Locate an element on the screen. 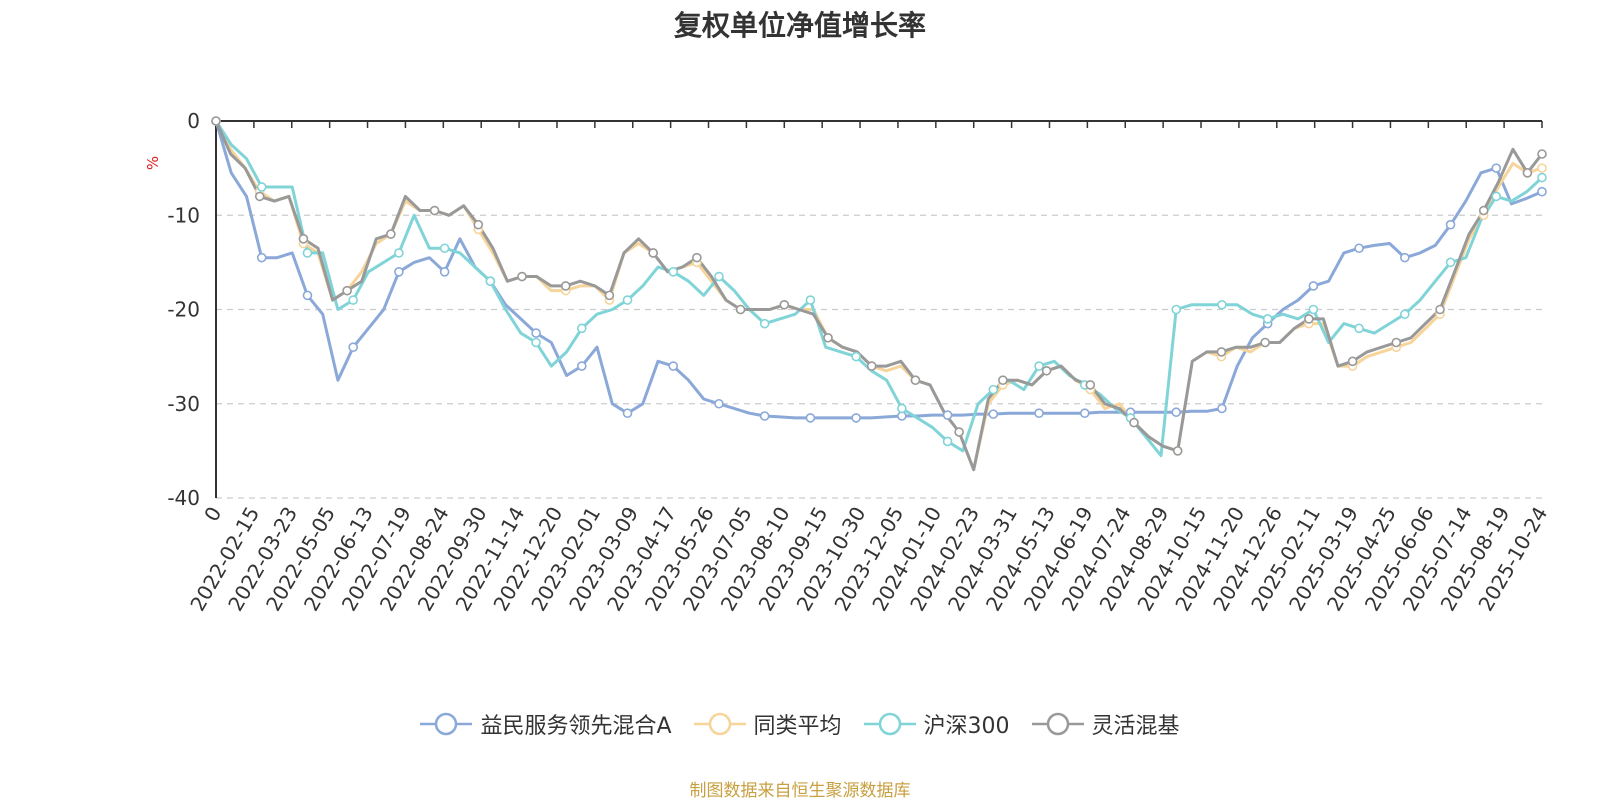  y-tick-label: 0 is located at coordinates (193, 121).